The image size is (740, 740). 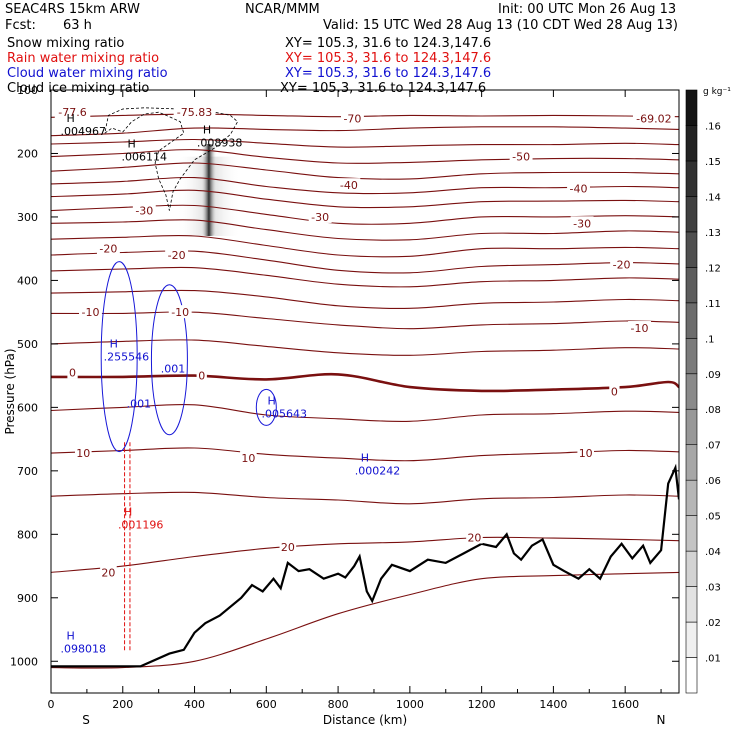 What do you see at coordinates (87, 73) in the screenshot?
I see `field-name-cloudwater: Cloud water mixing ratio` at bounding box center [87, 73].